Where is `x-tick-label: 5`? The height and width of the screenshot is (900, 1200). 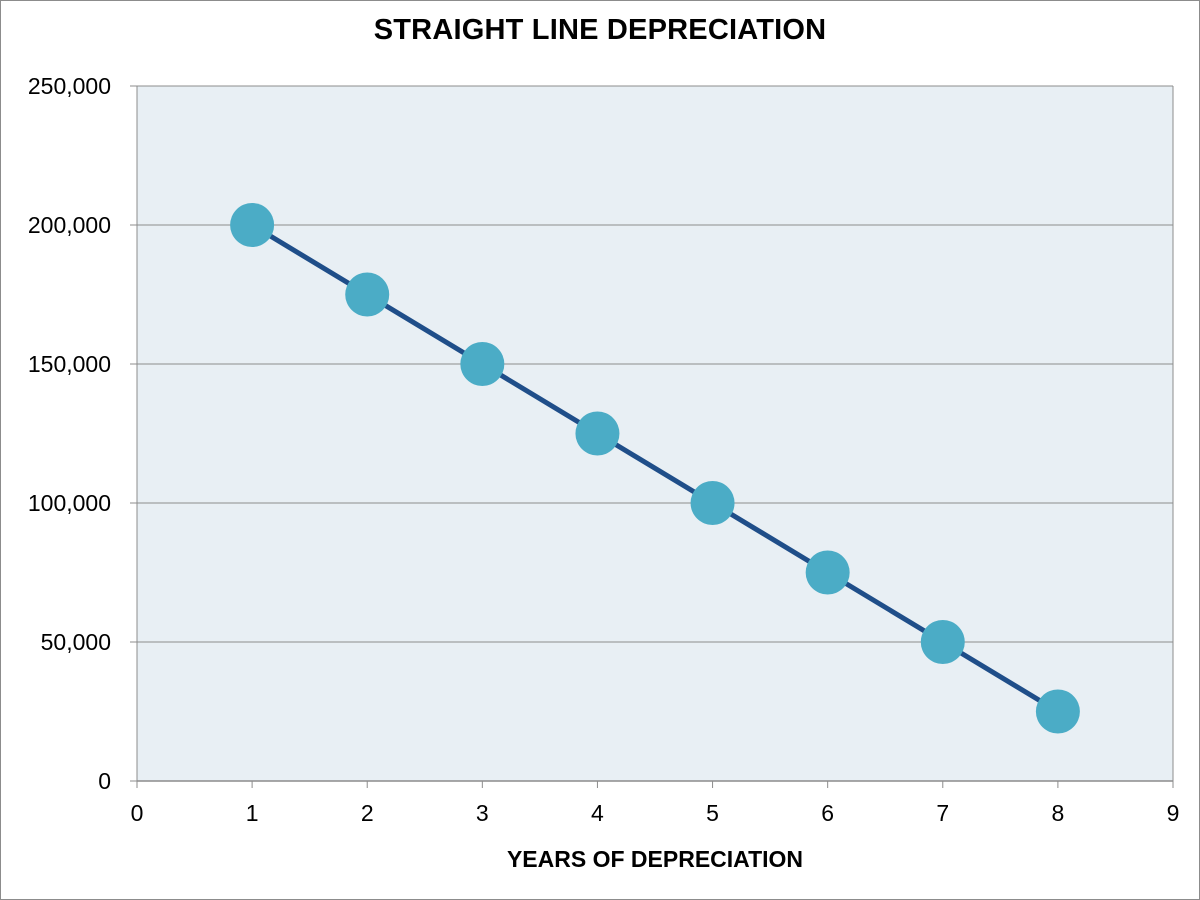
x-tick-label: 5 is located at coordinates (712, 813).